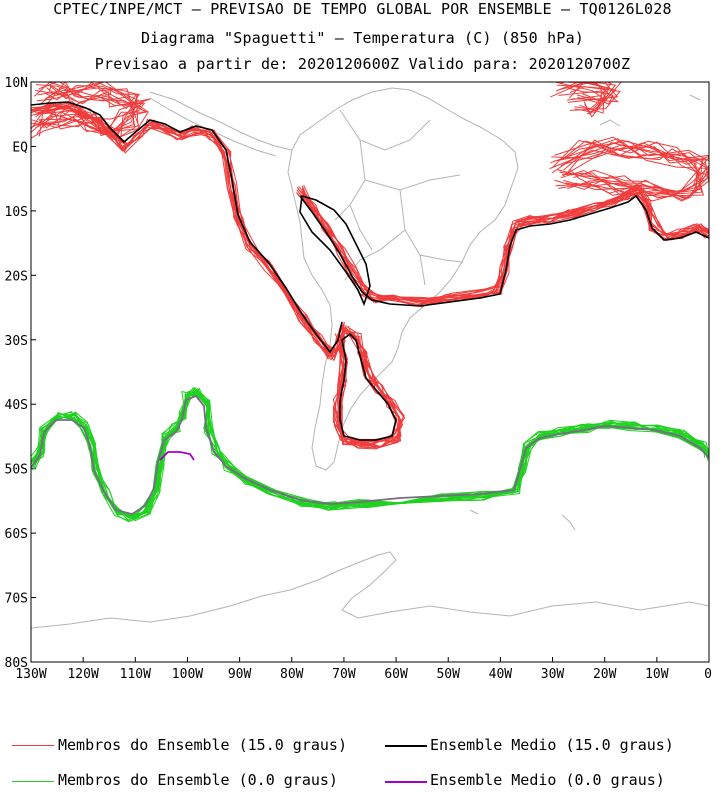 The image size is (725, 792). I want to click on lon-tick-label: 0, so click(708, 674).